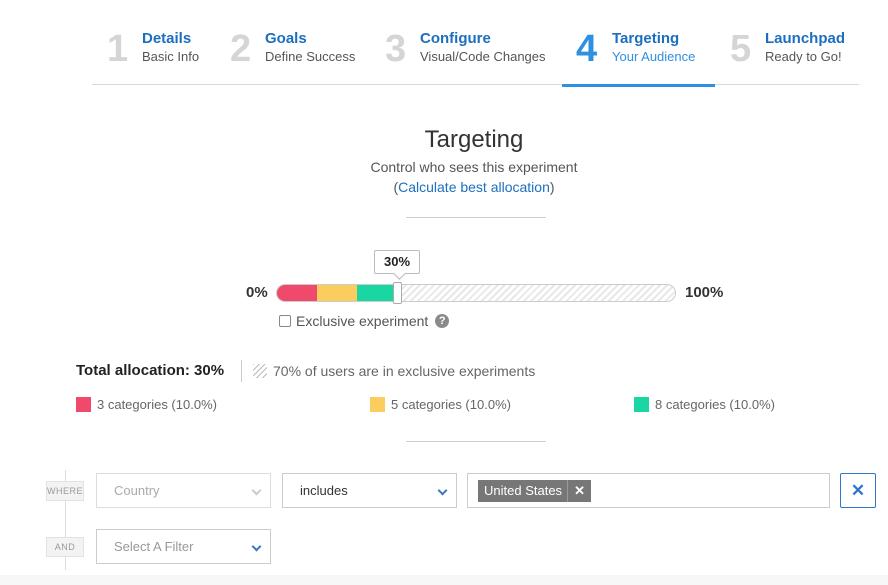  I want to click on hatch-pattern-icon, so click(260, 371).